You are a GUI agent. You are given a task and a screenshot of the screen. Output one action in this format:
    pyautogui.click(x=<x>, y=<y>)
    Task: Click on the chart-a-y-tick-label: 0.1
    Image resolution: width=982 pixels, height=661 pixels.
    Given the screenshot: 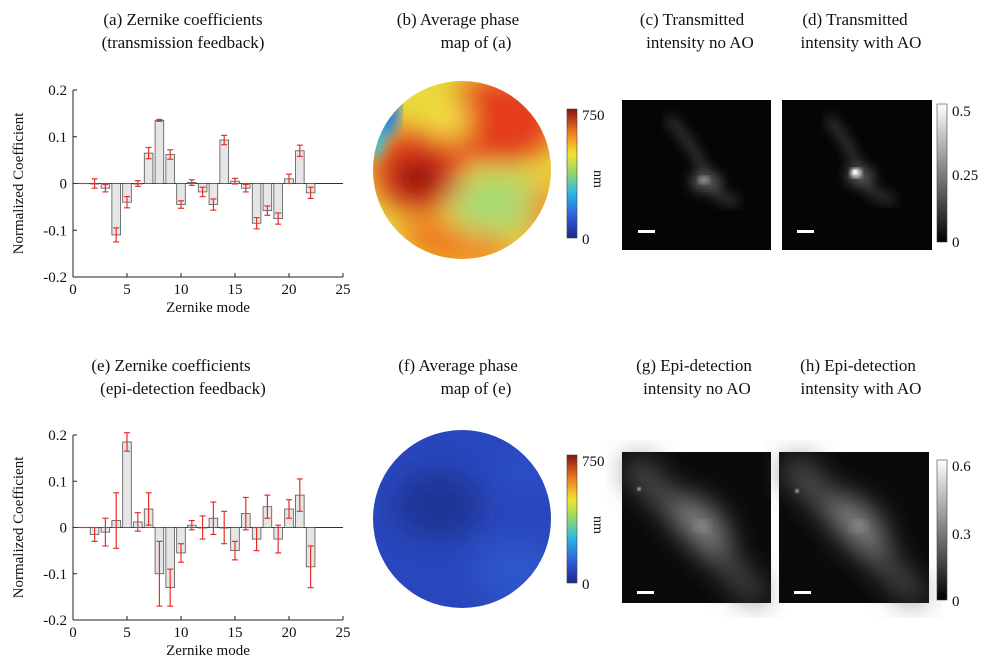 What is the action you would take?
    pyautogui.click(x=57, y=138)
    